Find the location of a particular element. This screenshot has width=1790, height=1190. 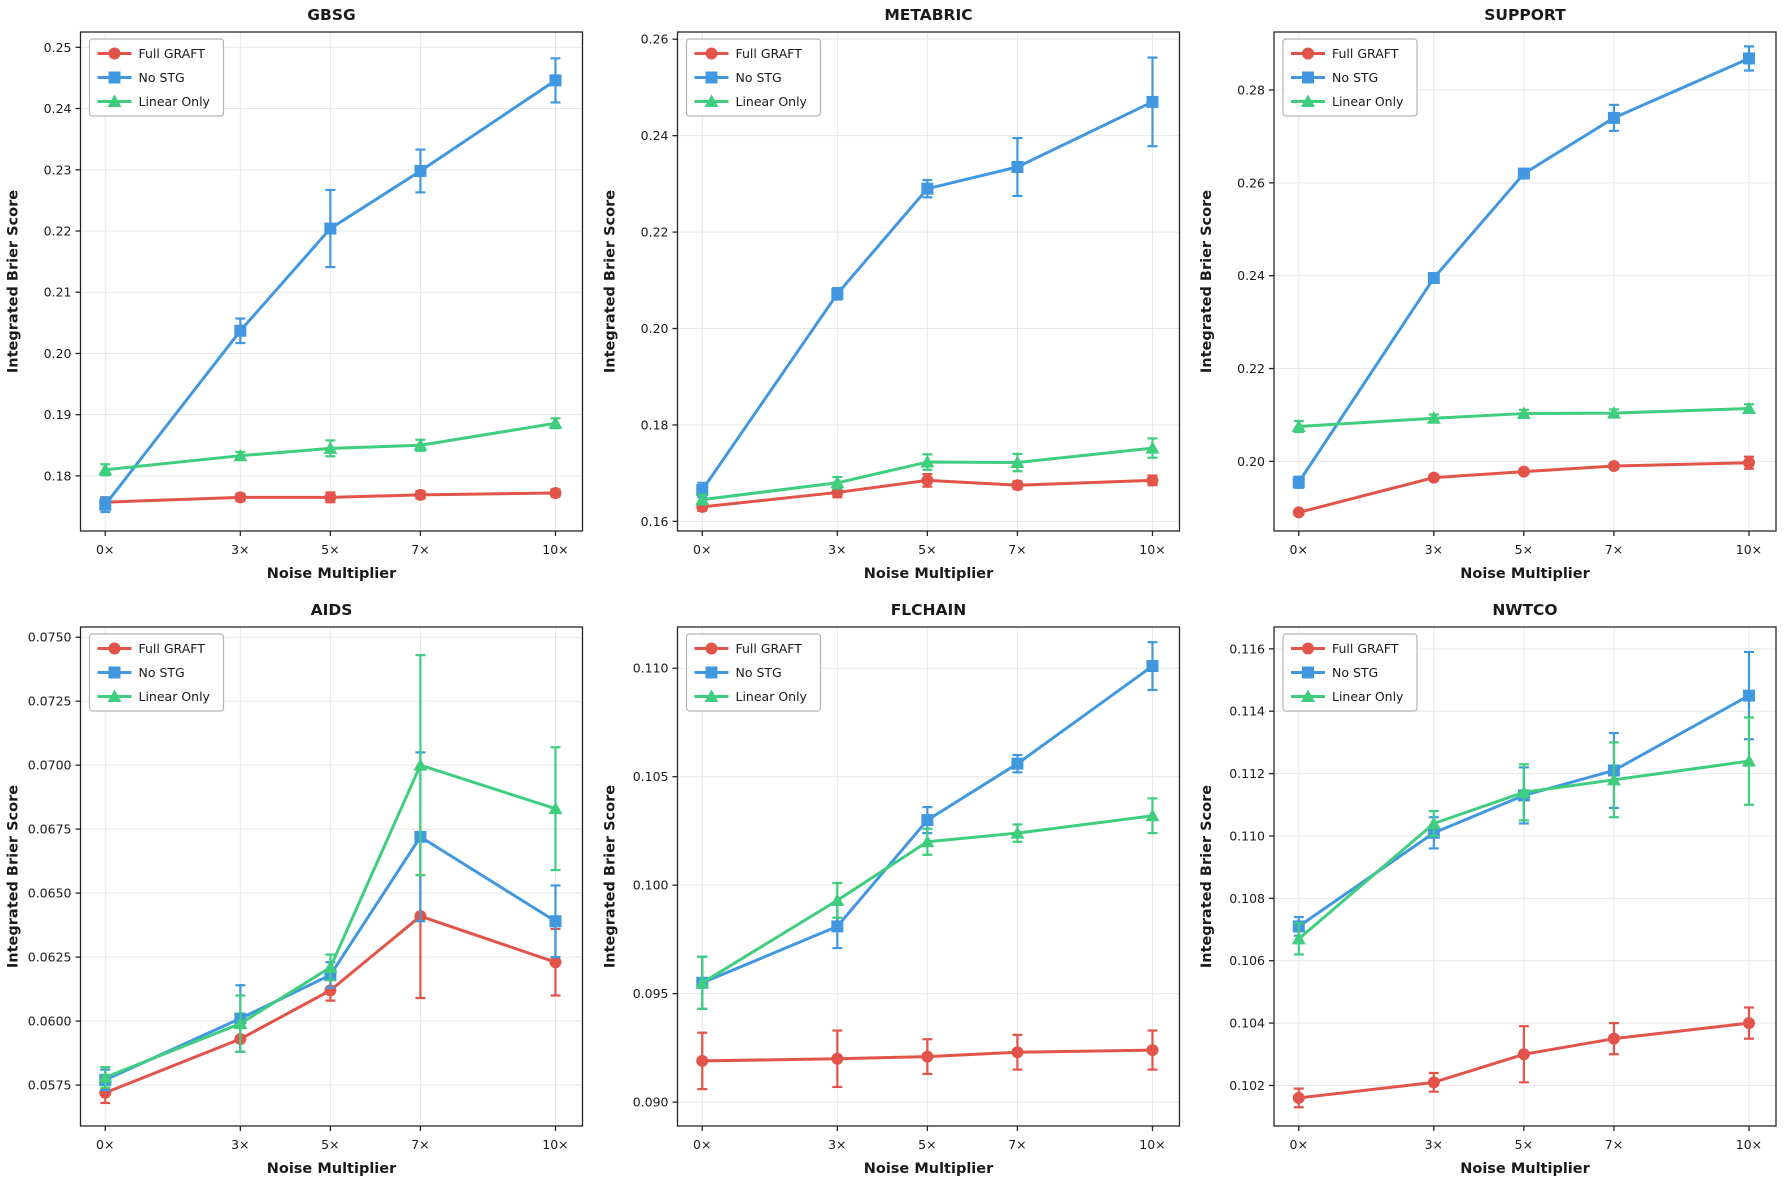

svg-text: 0.108 is located at coordinates (1247, 898).